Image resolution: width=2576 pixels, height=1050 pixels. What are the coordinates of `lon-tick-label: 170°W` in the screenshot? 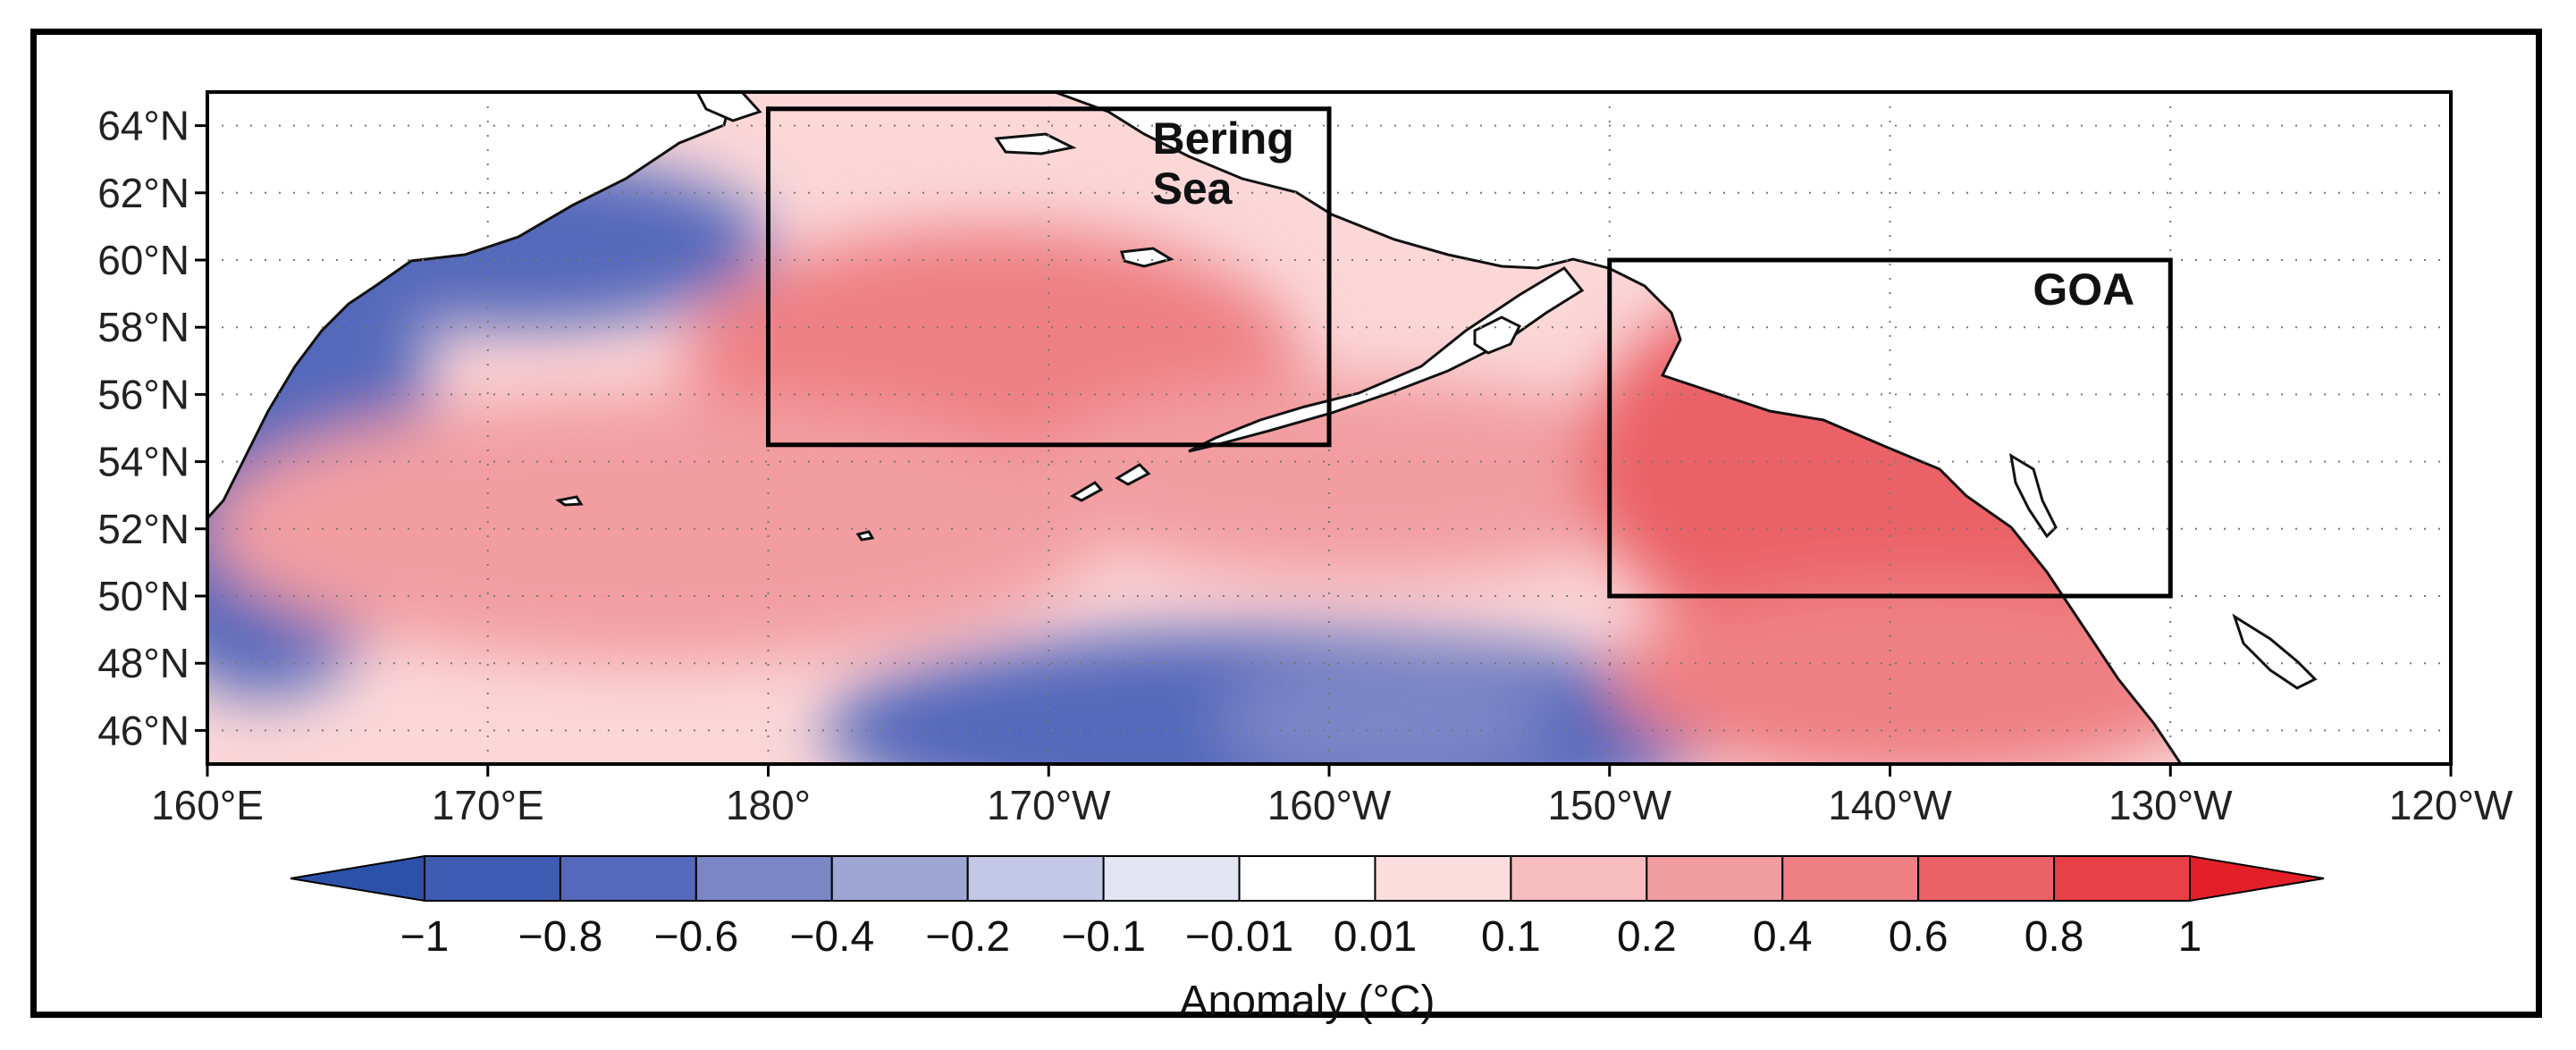 It's located at (1049, 805).